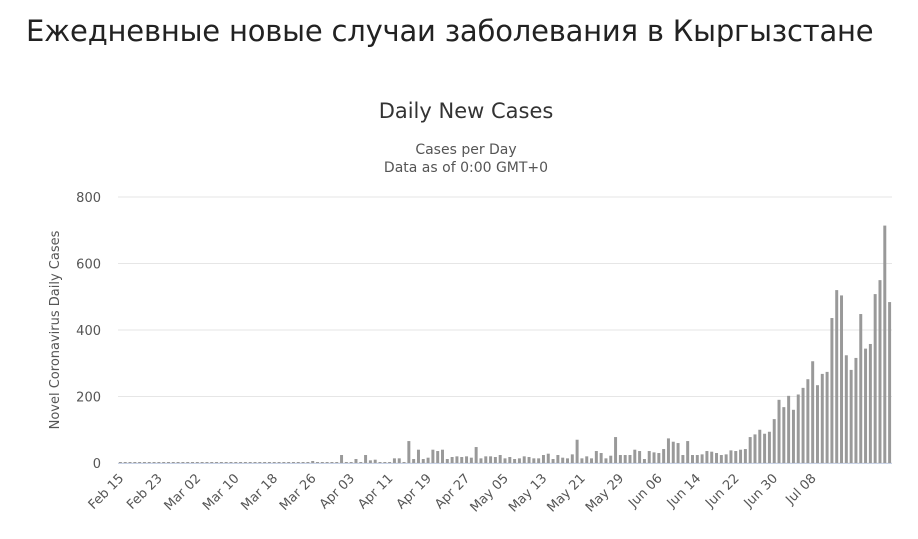 This screenshot has height=539, width=918. I want to click on y-tick-label: 0, so click(97, 464).